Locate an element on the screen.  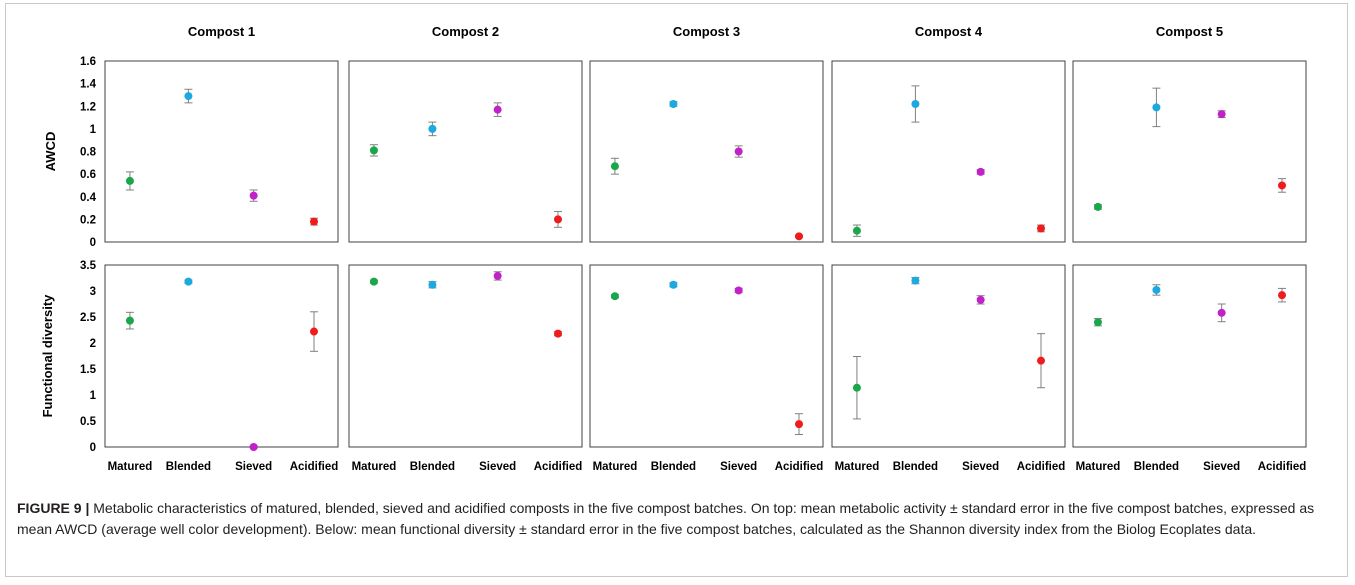
y-tick-label: 2.5 is located at coordinates (88, 318).